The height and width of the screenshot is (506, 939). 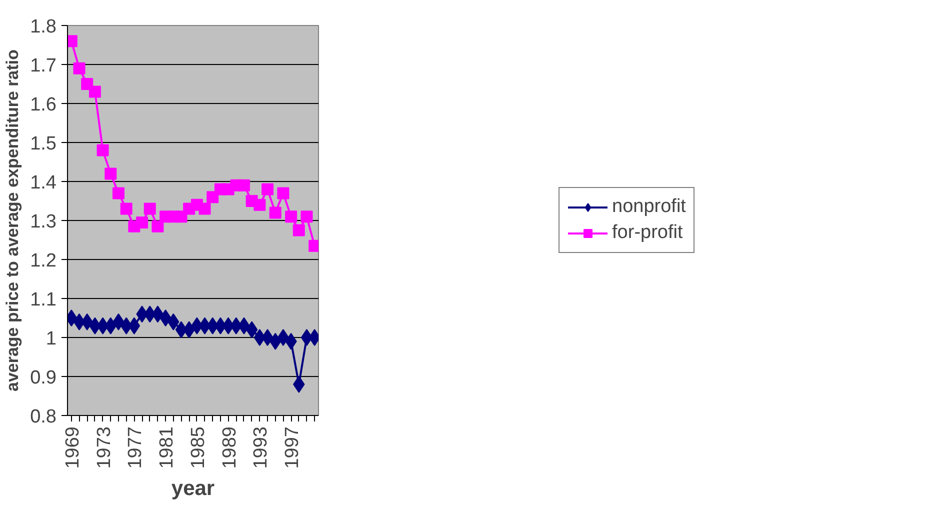 What do you see at coordinates (43, 66) in the screenshot?
I see `y-tick-label: 1.7` at bounding box center [43, 66].